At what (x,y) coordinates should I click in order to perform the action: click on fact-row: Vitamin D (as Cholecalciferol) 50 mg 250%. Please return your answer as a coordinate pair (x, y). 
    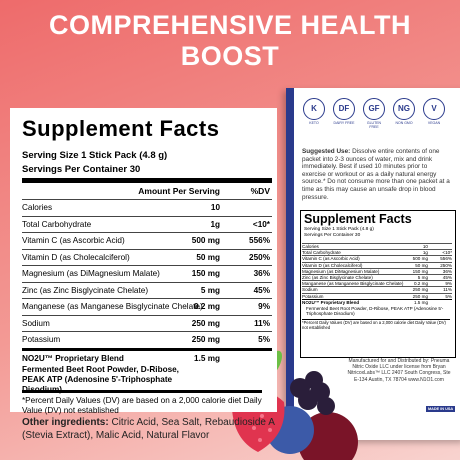
    Looking at the image, I should click on (147, 257).